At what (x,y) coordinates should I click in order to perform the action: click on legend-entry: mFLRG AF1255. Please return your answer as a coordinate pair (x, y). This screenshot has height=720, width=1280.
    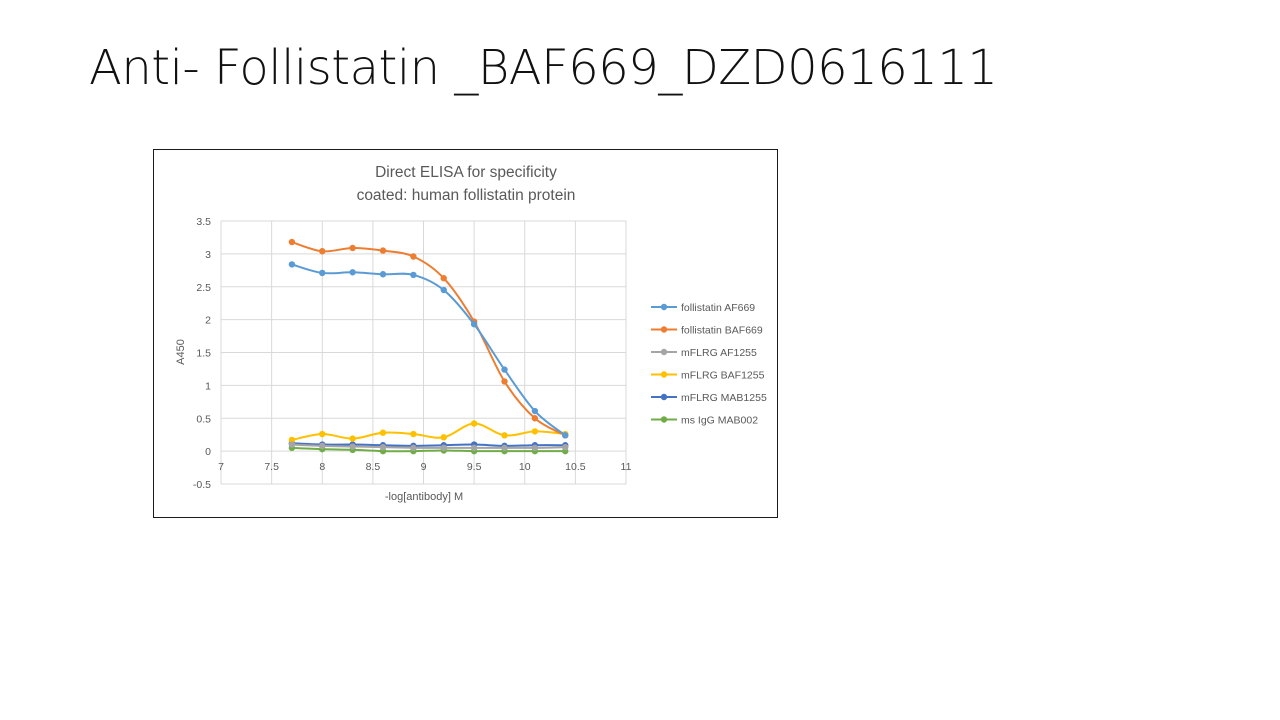
    Looking at the image, I should click on (704, 353).